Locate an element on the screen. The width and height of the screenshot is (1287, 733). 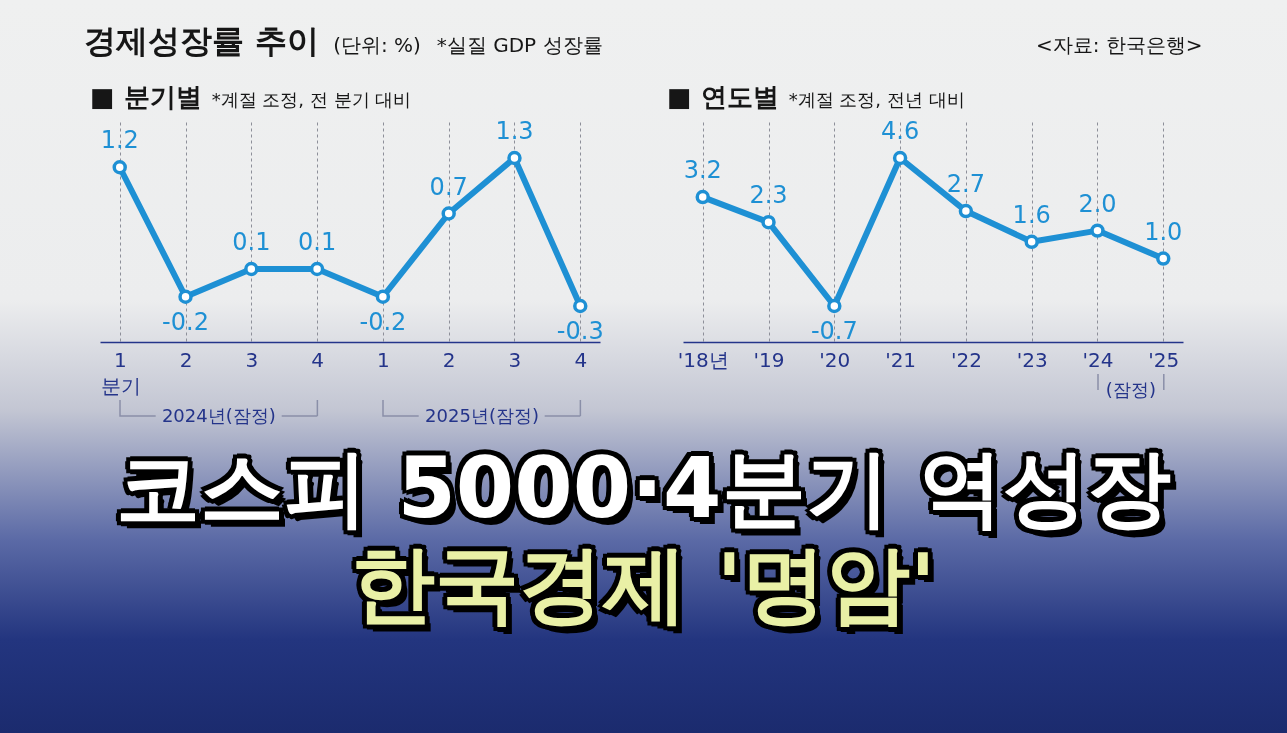
x-tick-label: '23 is located at coordinates (1032, 359).